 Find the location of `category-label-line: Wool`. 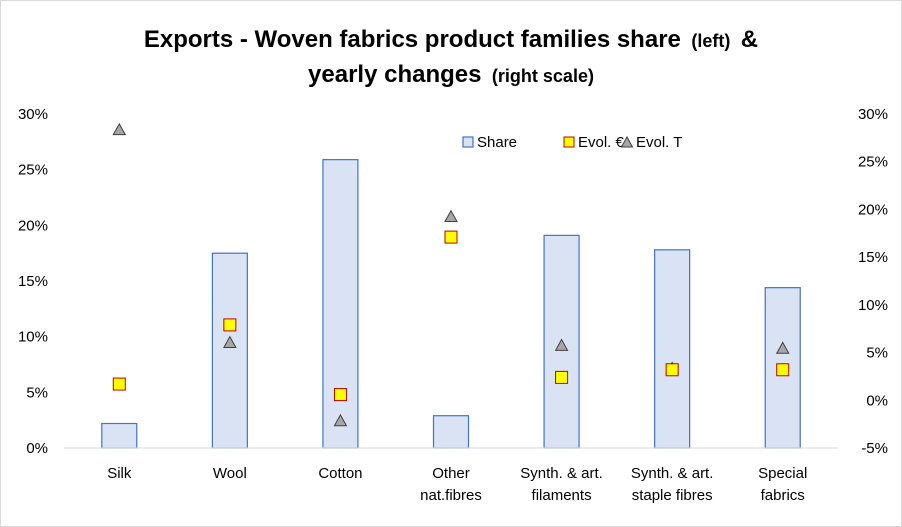

category-label-line: Wool is located at coordinates (230, 473).